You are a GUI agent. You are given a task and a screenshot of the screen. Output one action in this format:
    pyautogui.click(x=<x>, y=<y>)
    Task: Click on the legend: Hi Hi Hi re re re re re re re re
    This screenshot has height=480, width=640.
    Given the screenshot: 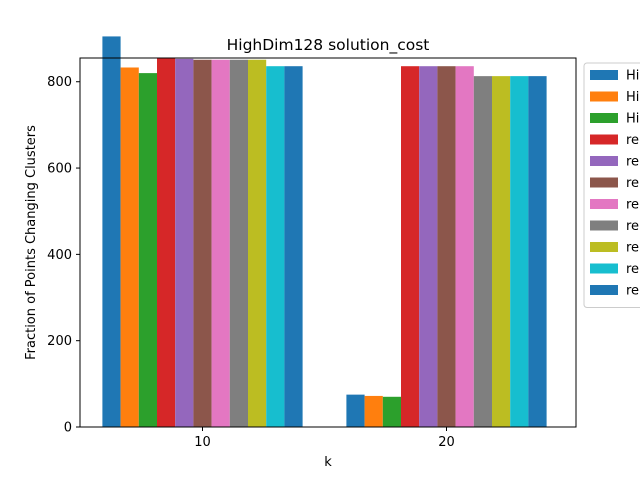 What is the action you would take?
    pyautogui.click(x=611, y=185)
    